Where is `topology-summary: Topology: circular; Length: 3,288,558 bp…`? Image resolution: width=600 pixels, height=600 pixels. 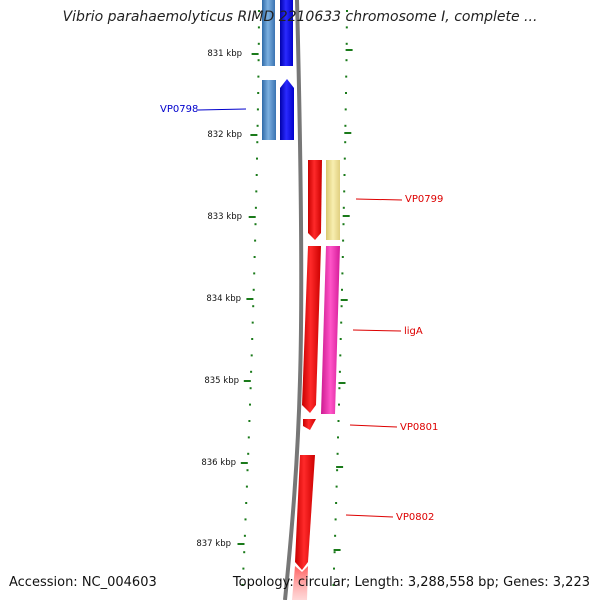
topology-summary: Topology: circular; Length: 3,288,558 bp… is located at coordinates (411, 582).